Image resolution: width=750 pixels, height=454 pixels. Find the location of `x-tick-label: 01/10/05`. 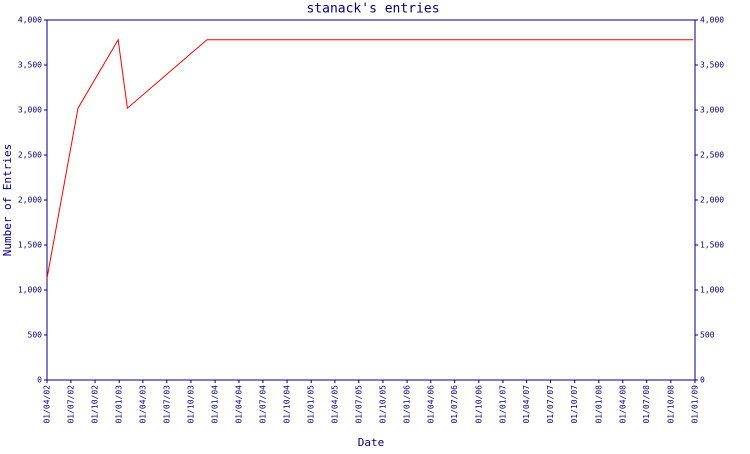

x-tick-label: 01/10/05 is located at coordinates (382, 404).